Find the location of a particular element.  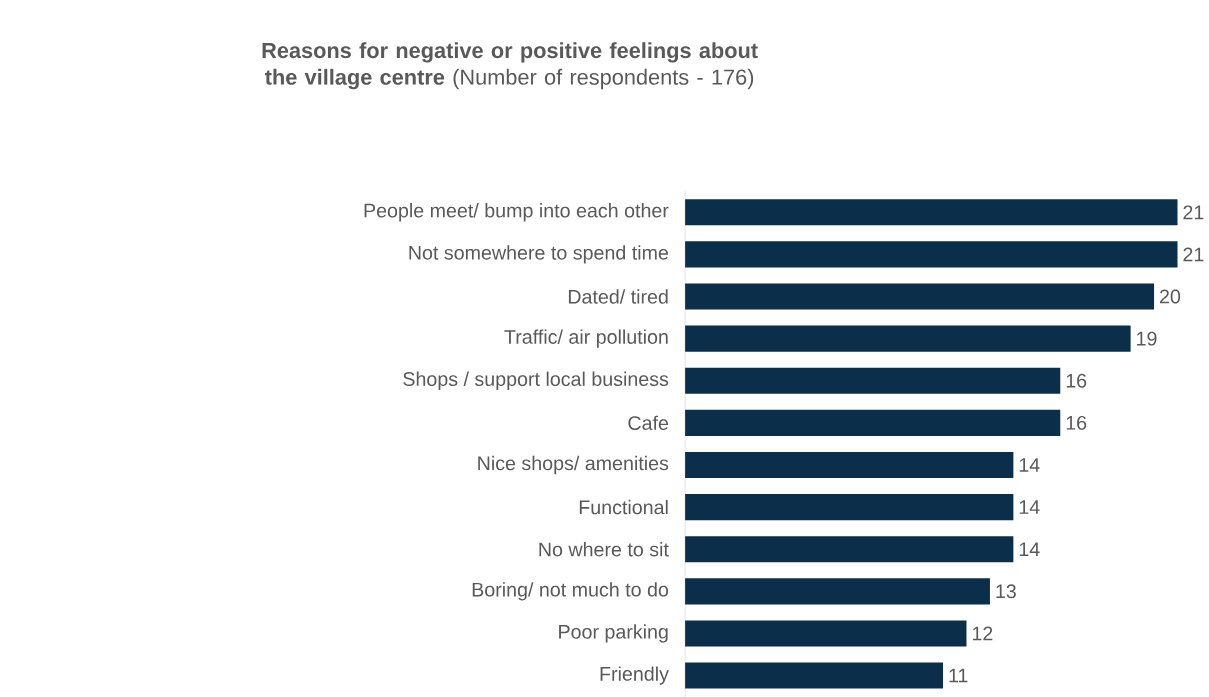

data-label: 11 is located at coordinates (958, 675).